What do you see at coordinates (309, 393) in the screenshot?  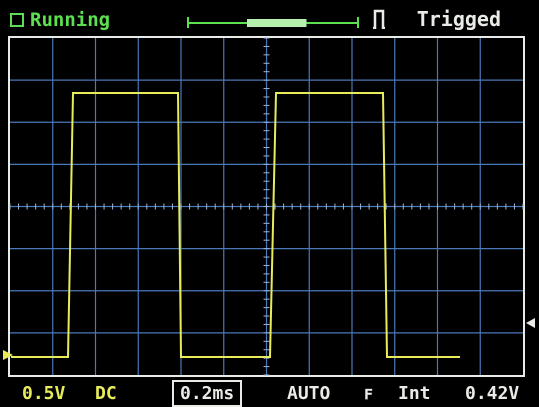 I see `trigger-mode: AUTO` at bounding box center [309, 393].